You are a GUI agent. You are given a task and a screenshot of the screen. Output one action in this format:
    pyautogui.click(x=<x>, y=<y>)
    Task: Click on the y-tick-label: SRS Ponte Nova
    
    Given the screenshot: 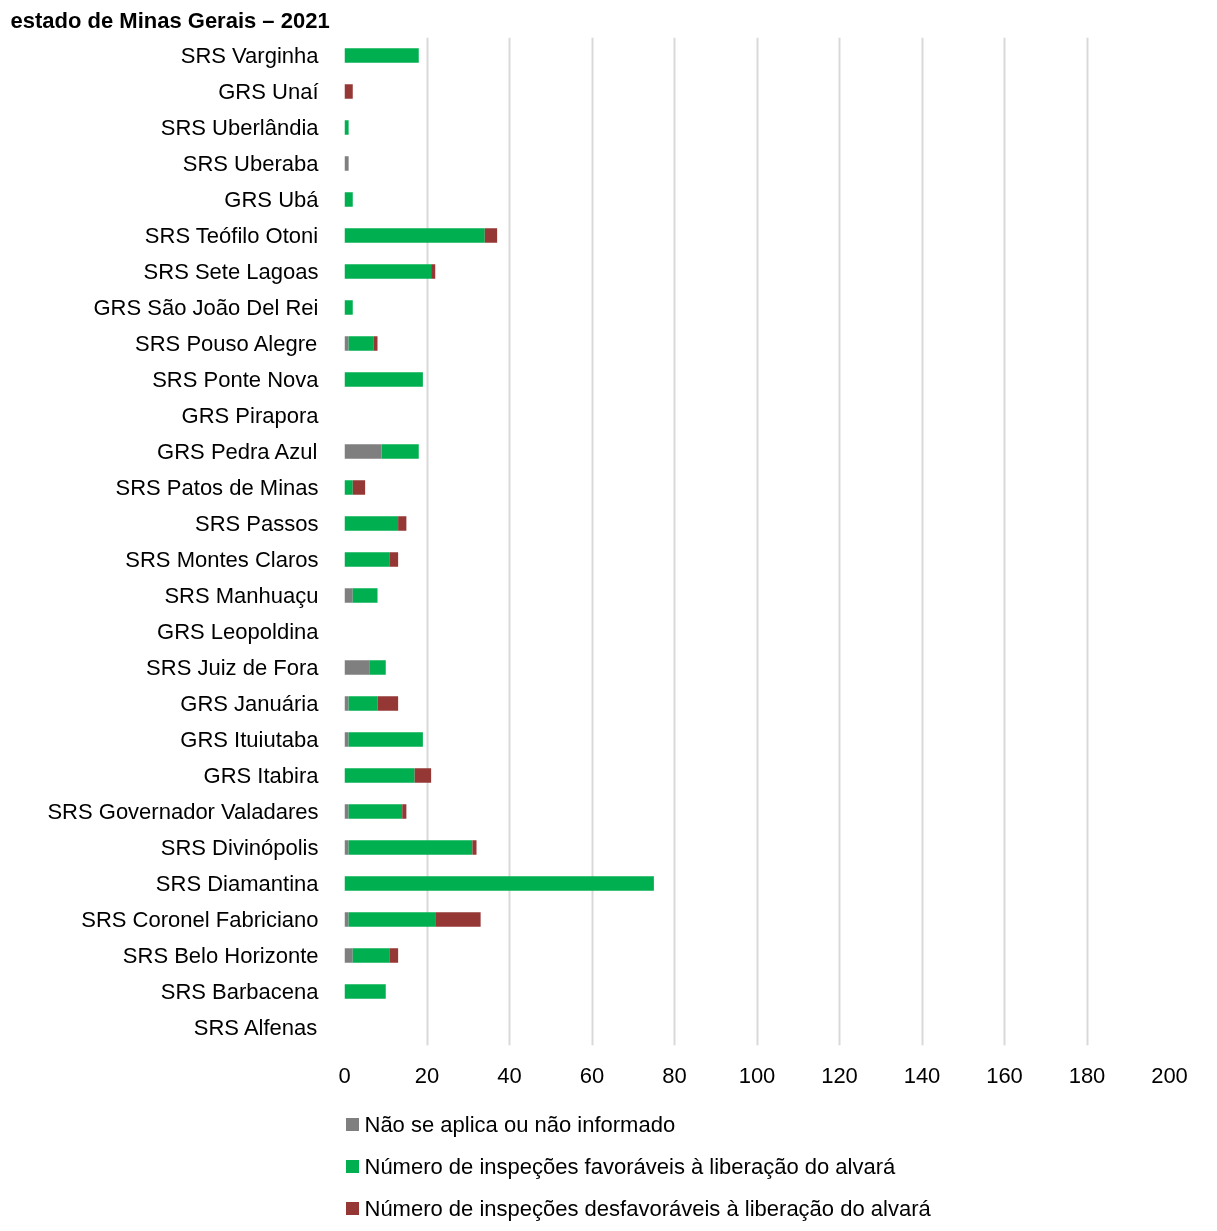 What is the action you would take?
    pyautogui.click(x=236, y=379)
    